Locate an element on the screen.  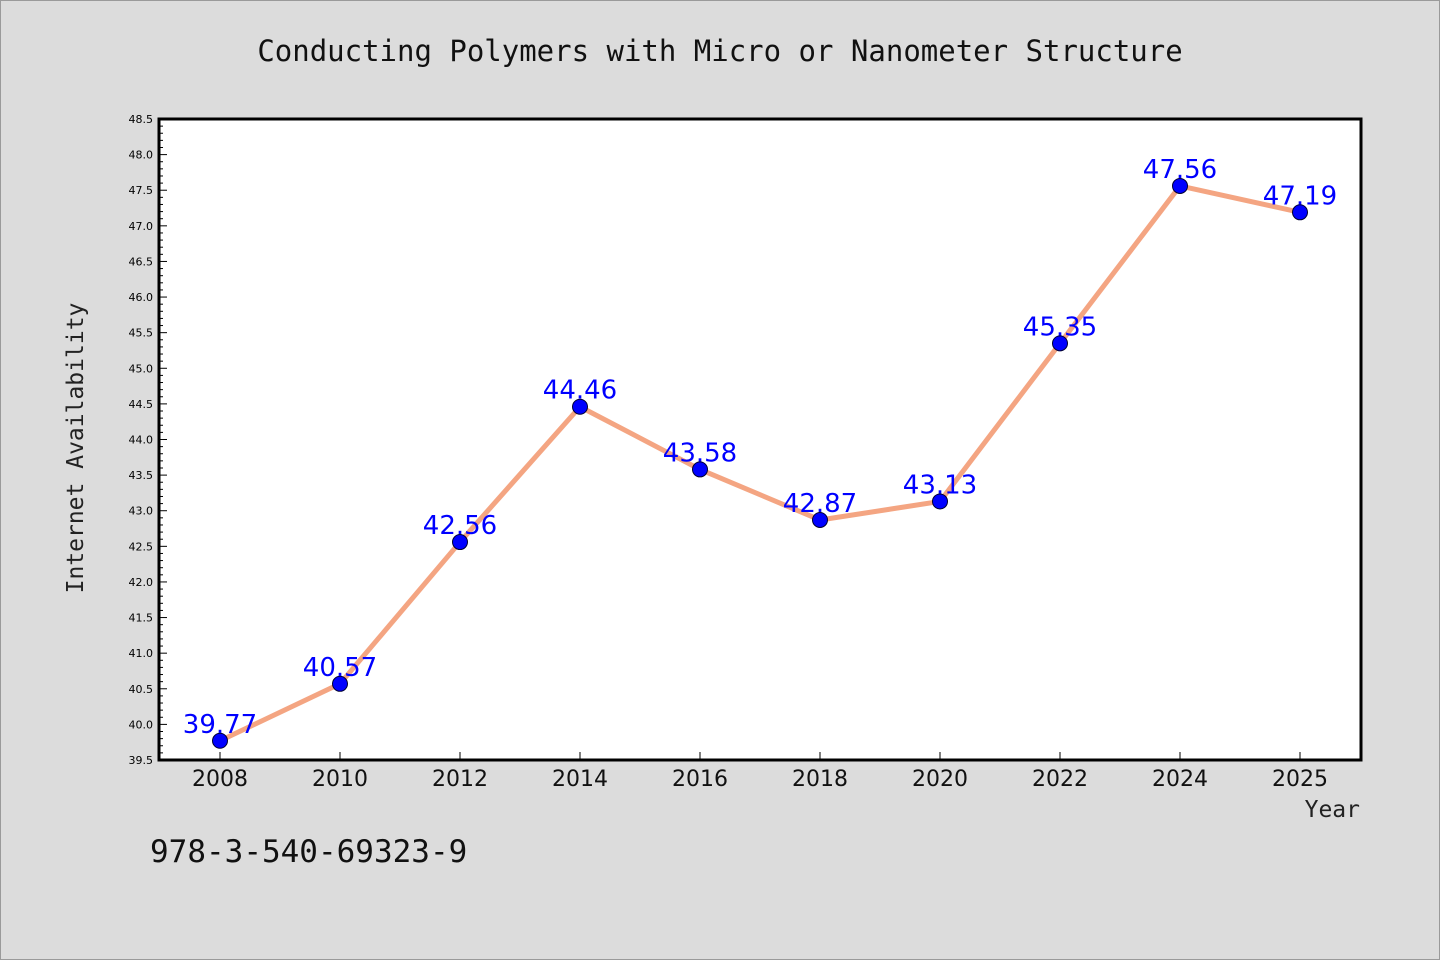
data-label: 42.56 is located at coordinates (460, 526).